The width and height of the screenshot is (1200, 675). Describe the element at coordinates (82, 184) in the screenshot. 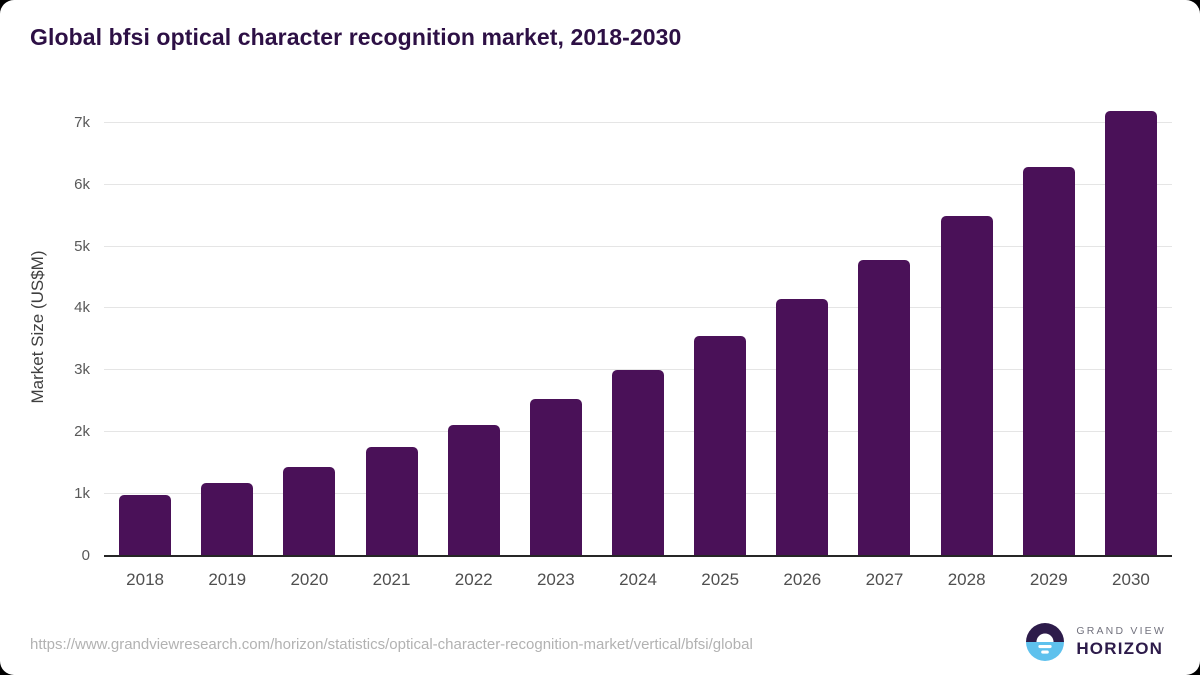

I see `y-tick-label-6k: 6k` at that location.